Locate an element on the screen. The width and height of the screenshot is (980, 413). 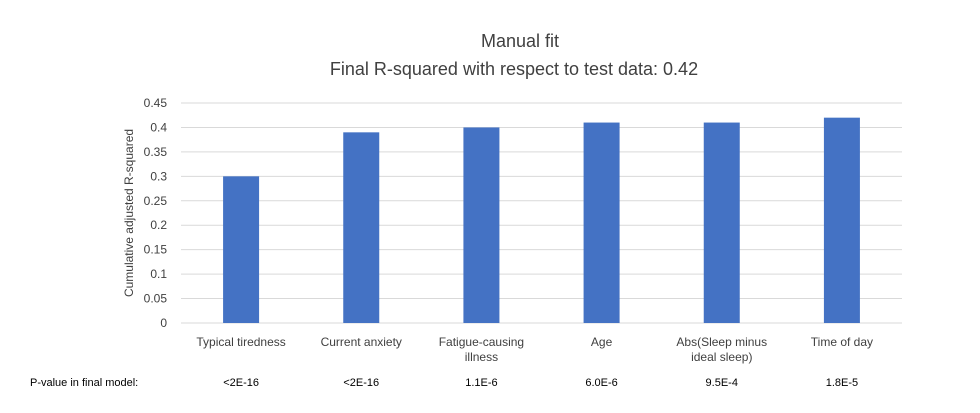
x-category-label: illness is located at coordinates (481, 357).